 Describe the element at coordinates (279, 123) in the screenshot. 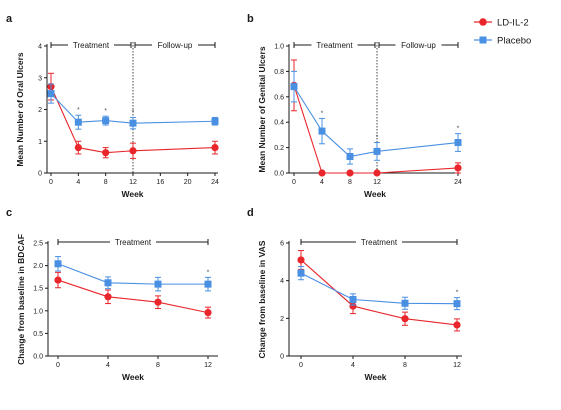

I see `y-tick-label: 0.4` at that location.